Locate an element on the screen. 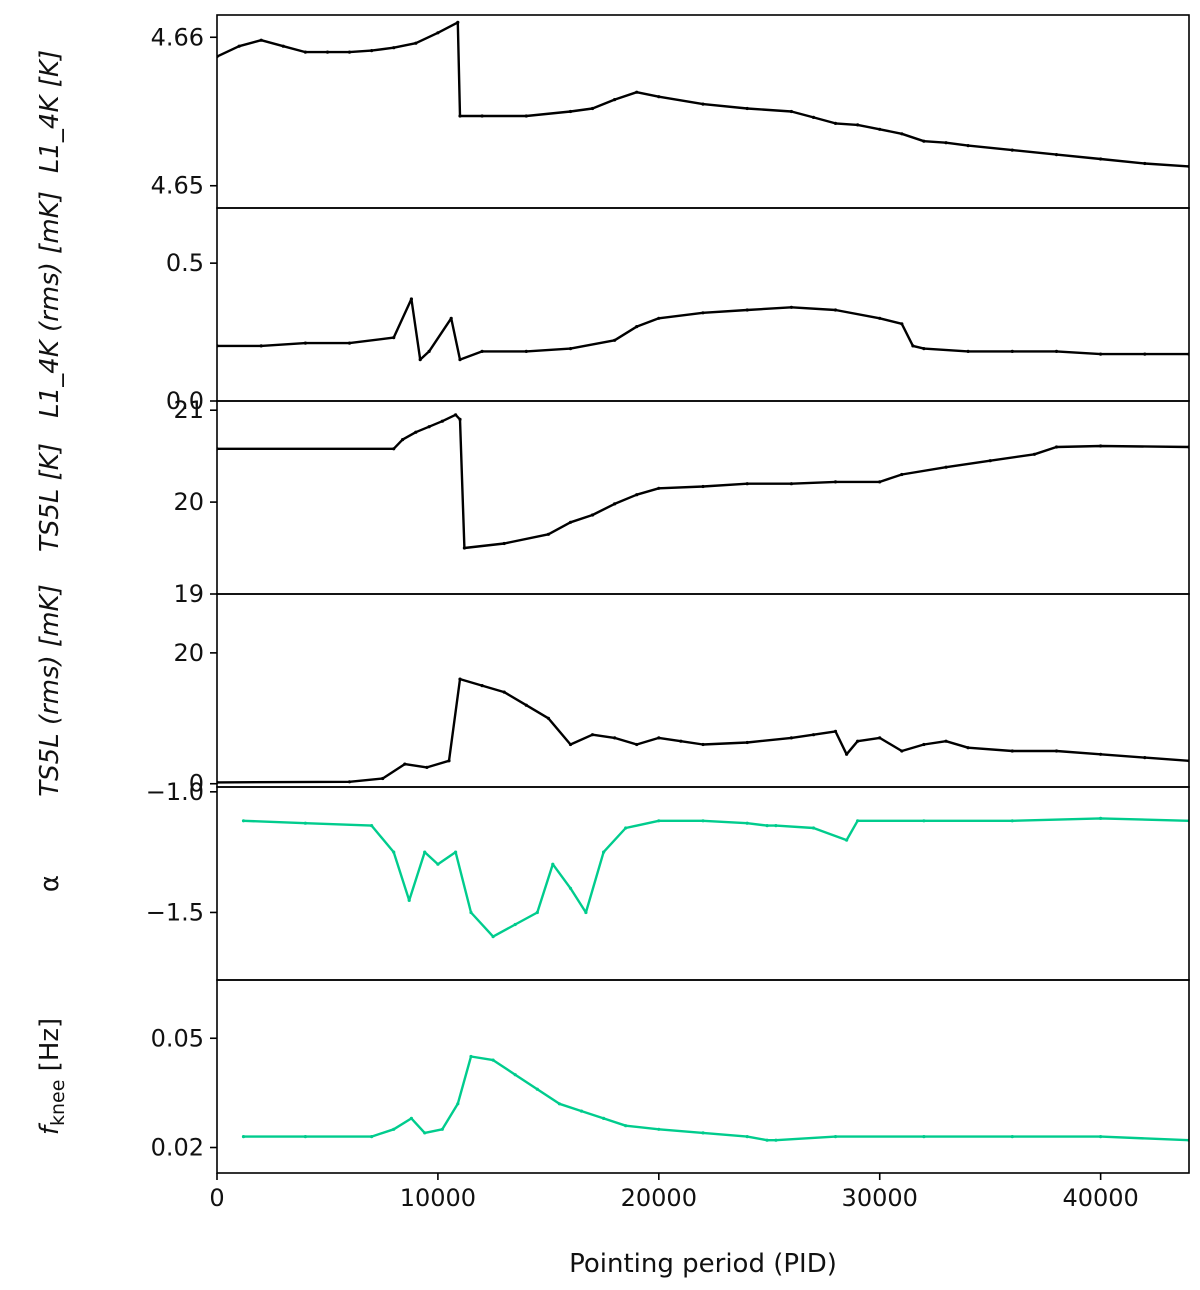 The image size is (1200, 1290). y-tick-label-l1_4k-1: 4.66 is located at coordinates (177, 37).